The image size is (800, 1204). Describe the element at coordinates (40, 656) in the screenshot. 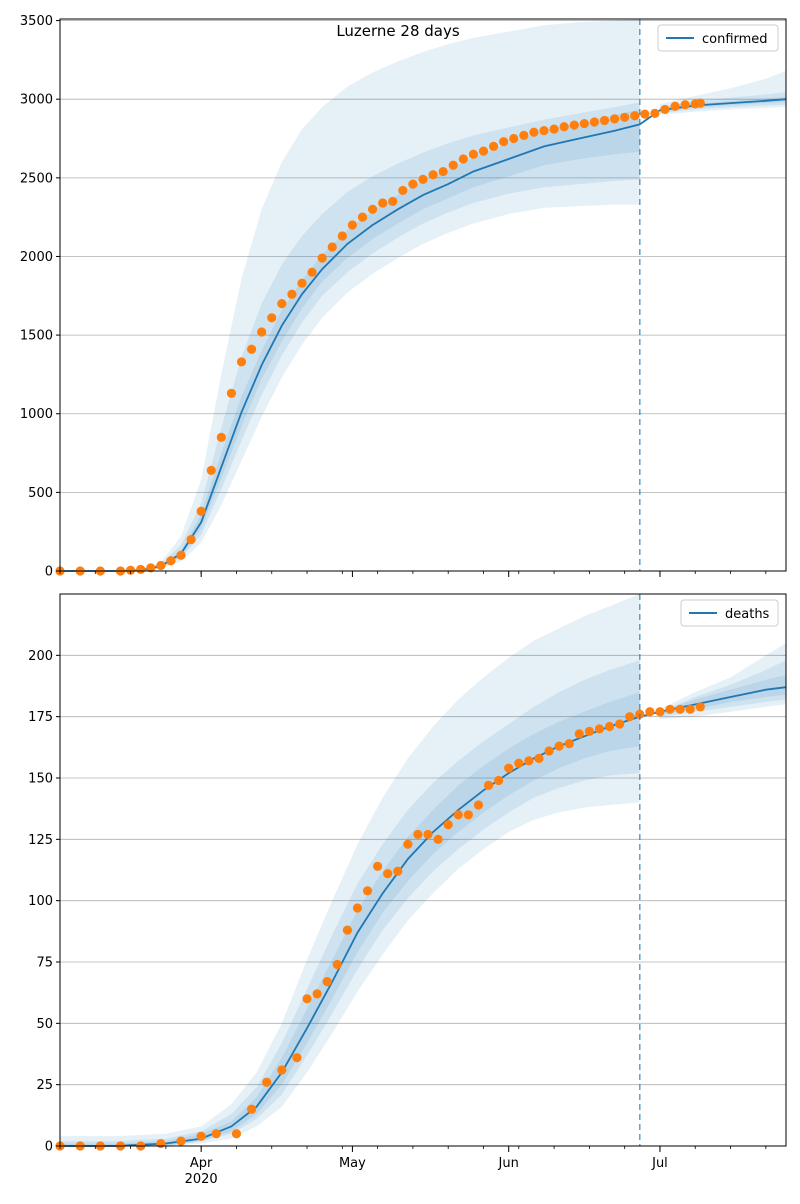

I see `y-tick-label: 200` at that location.